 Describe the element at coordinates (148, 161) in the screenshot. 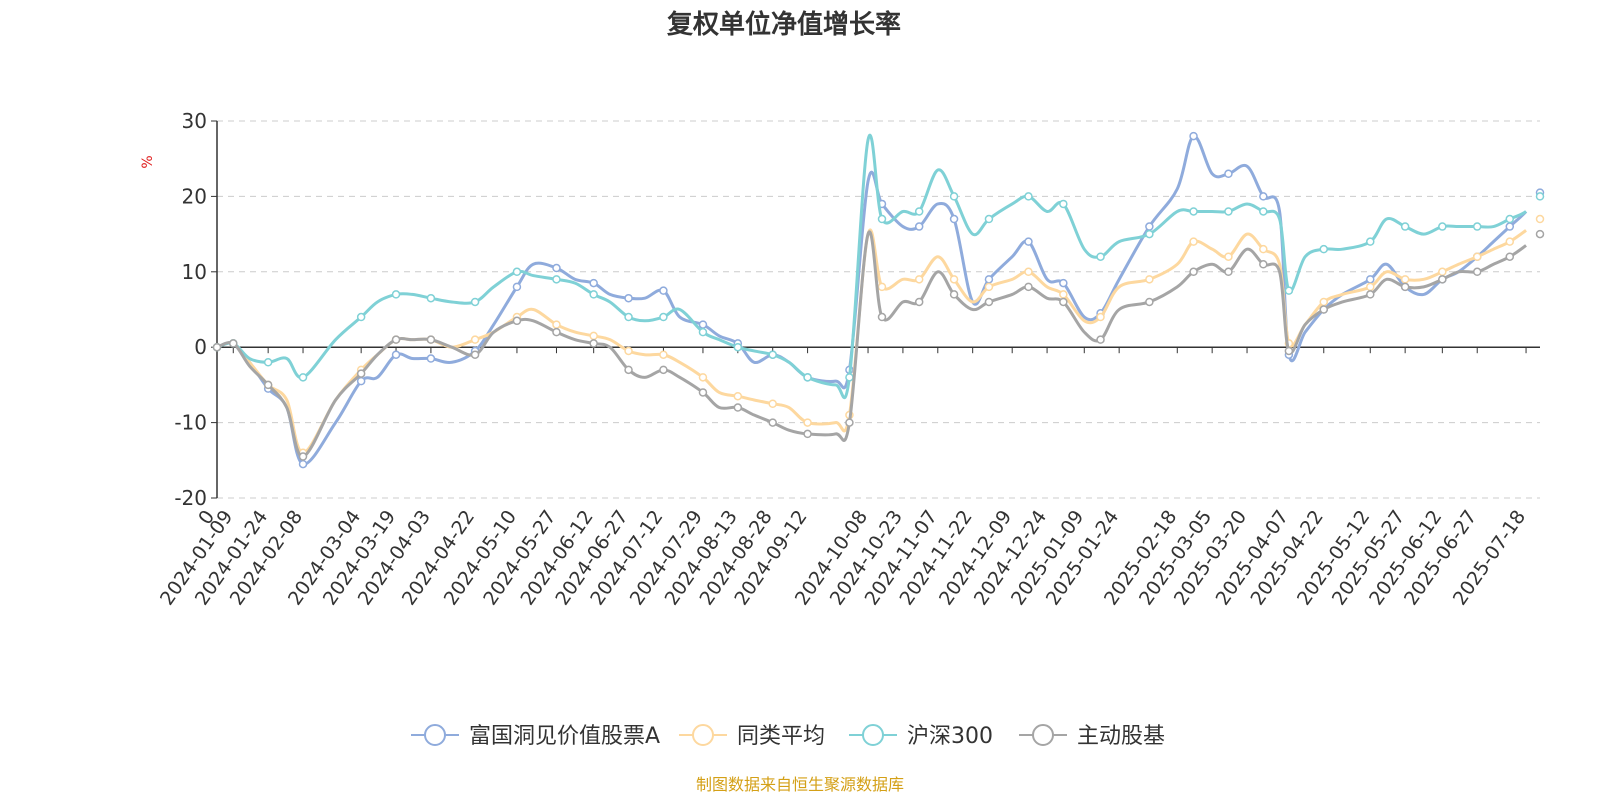

I see `y-axis-unit: %` at that location.